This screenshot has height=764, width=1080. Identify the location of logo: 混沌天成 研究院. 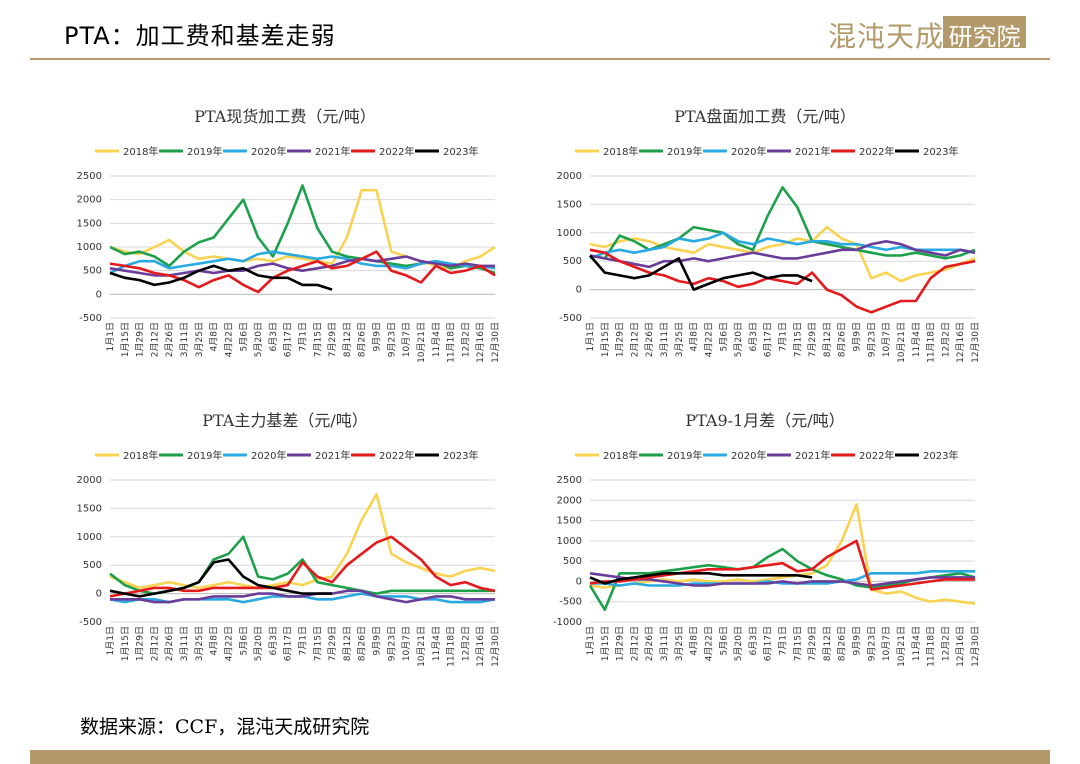
(928, 33).